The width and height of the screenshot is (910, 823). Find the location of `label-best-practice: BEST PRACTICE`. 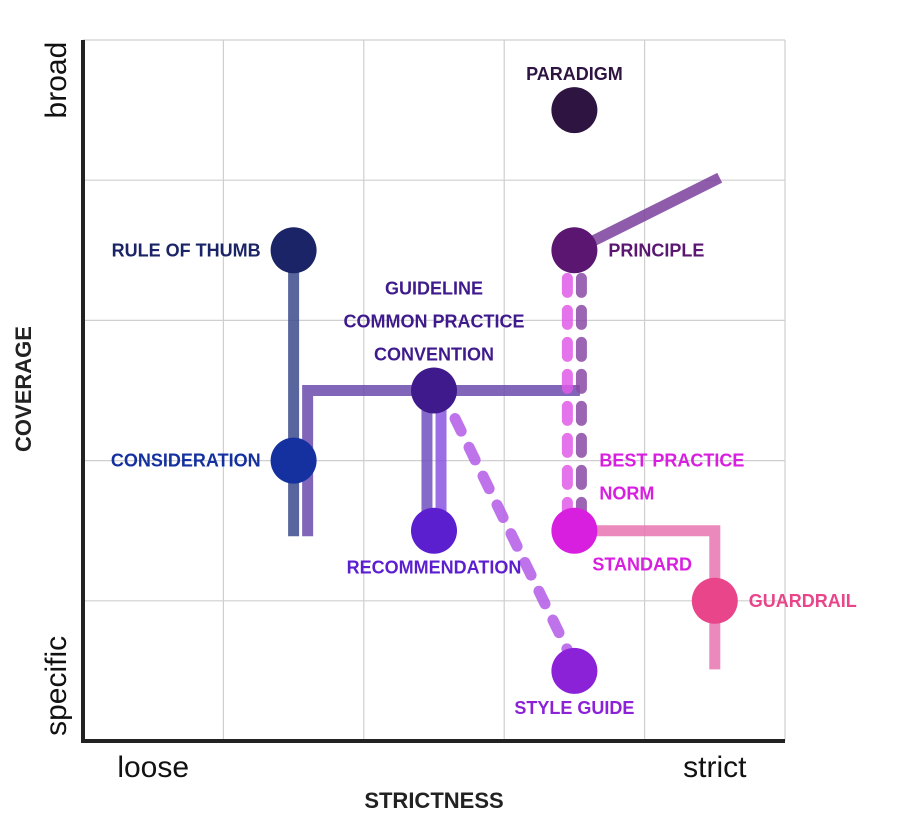

label-best-practice: BEST PRACTICE is located at coordinates (671, 461).